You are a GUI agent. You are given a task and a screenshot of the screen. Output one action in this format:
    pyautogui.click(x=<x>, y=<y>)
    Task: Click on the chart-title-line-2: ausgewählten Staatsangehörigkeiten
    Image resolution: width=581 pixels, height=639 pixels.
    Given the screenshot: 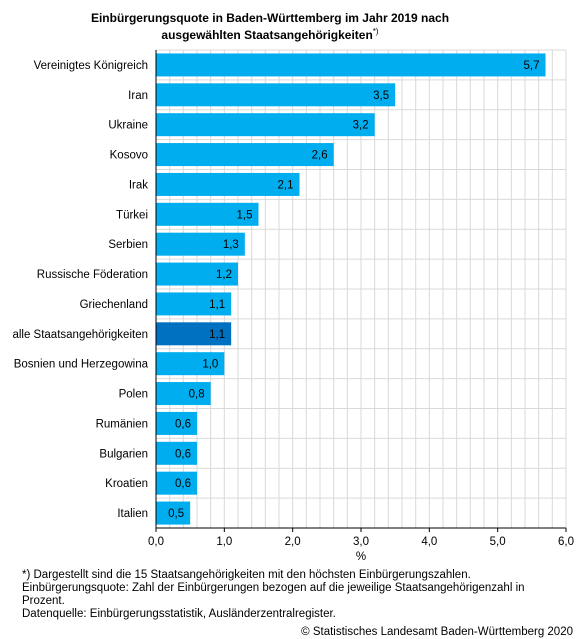 What is the action you would take?
    pyautogui.click(x=267, y=35)
    